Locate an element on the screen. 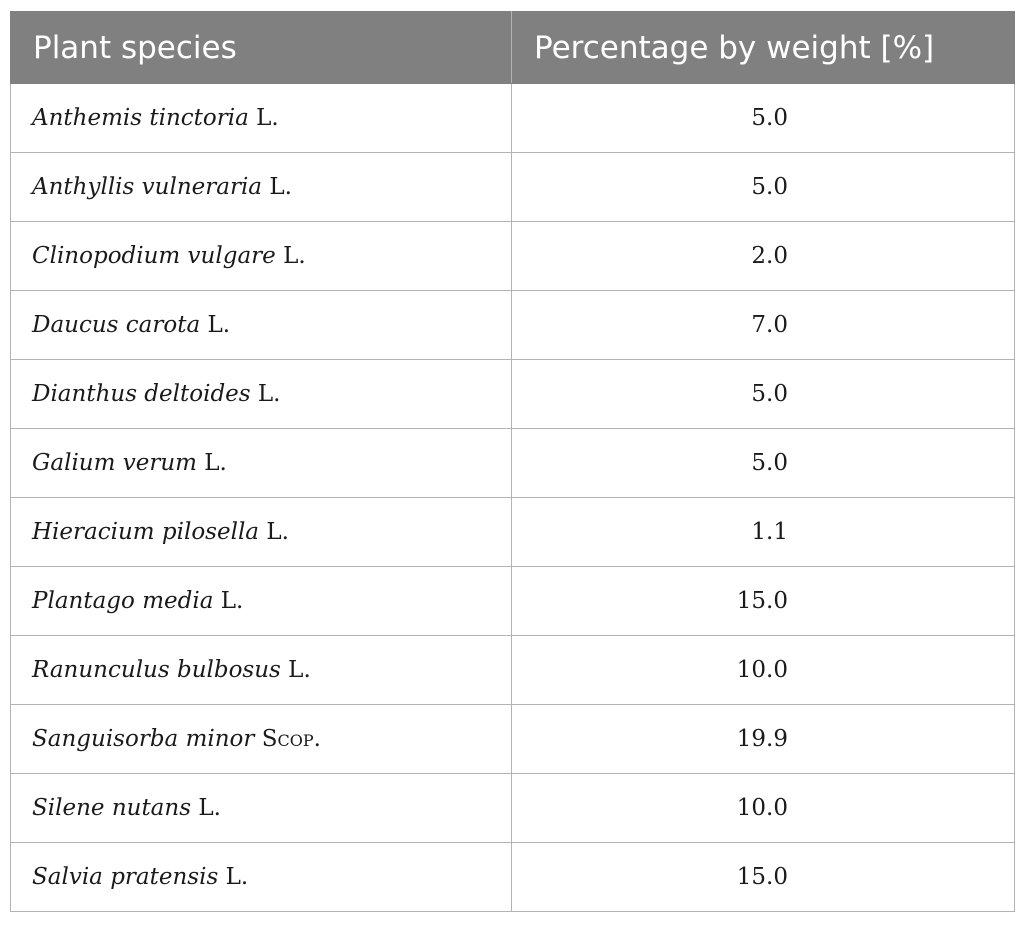 The width and height of the screenshot is (1025, 926). species-name-cell: Anthyllis vulneraria L. is located at coordinates (261, 187).